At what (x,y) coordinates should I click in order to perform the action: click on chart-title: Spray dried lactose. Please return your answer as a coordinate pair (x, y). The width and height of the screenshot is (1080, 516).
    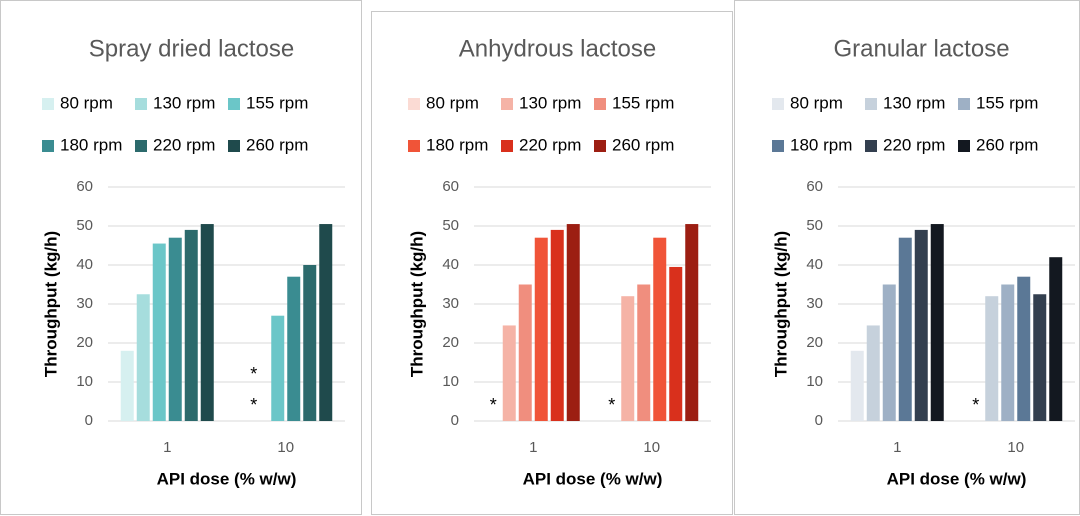
    Looking at the image, I should click on (191, 48).